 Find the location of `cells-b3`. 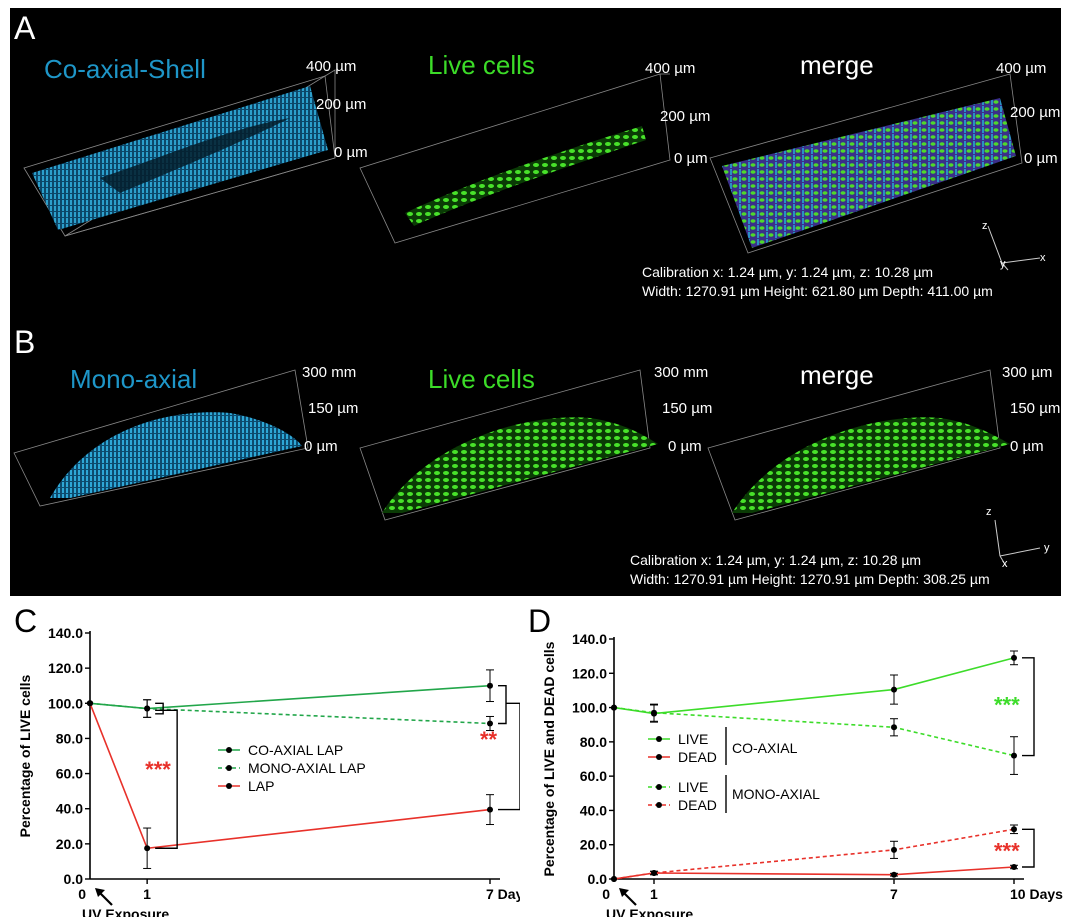

cells-b3 is located at coordinates (871, 465).